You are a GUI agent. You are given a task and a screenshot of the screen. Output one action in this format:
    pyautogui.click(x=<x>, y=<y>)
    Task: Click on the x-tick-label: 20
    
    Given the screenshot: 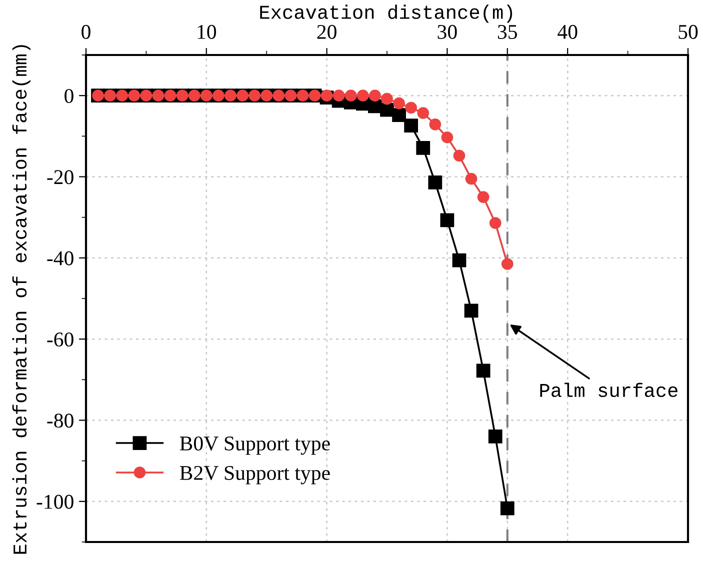 What is the action you would take?
    pyautogui.click(x=326, y=31)
    